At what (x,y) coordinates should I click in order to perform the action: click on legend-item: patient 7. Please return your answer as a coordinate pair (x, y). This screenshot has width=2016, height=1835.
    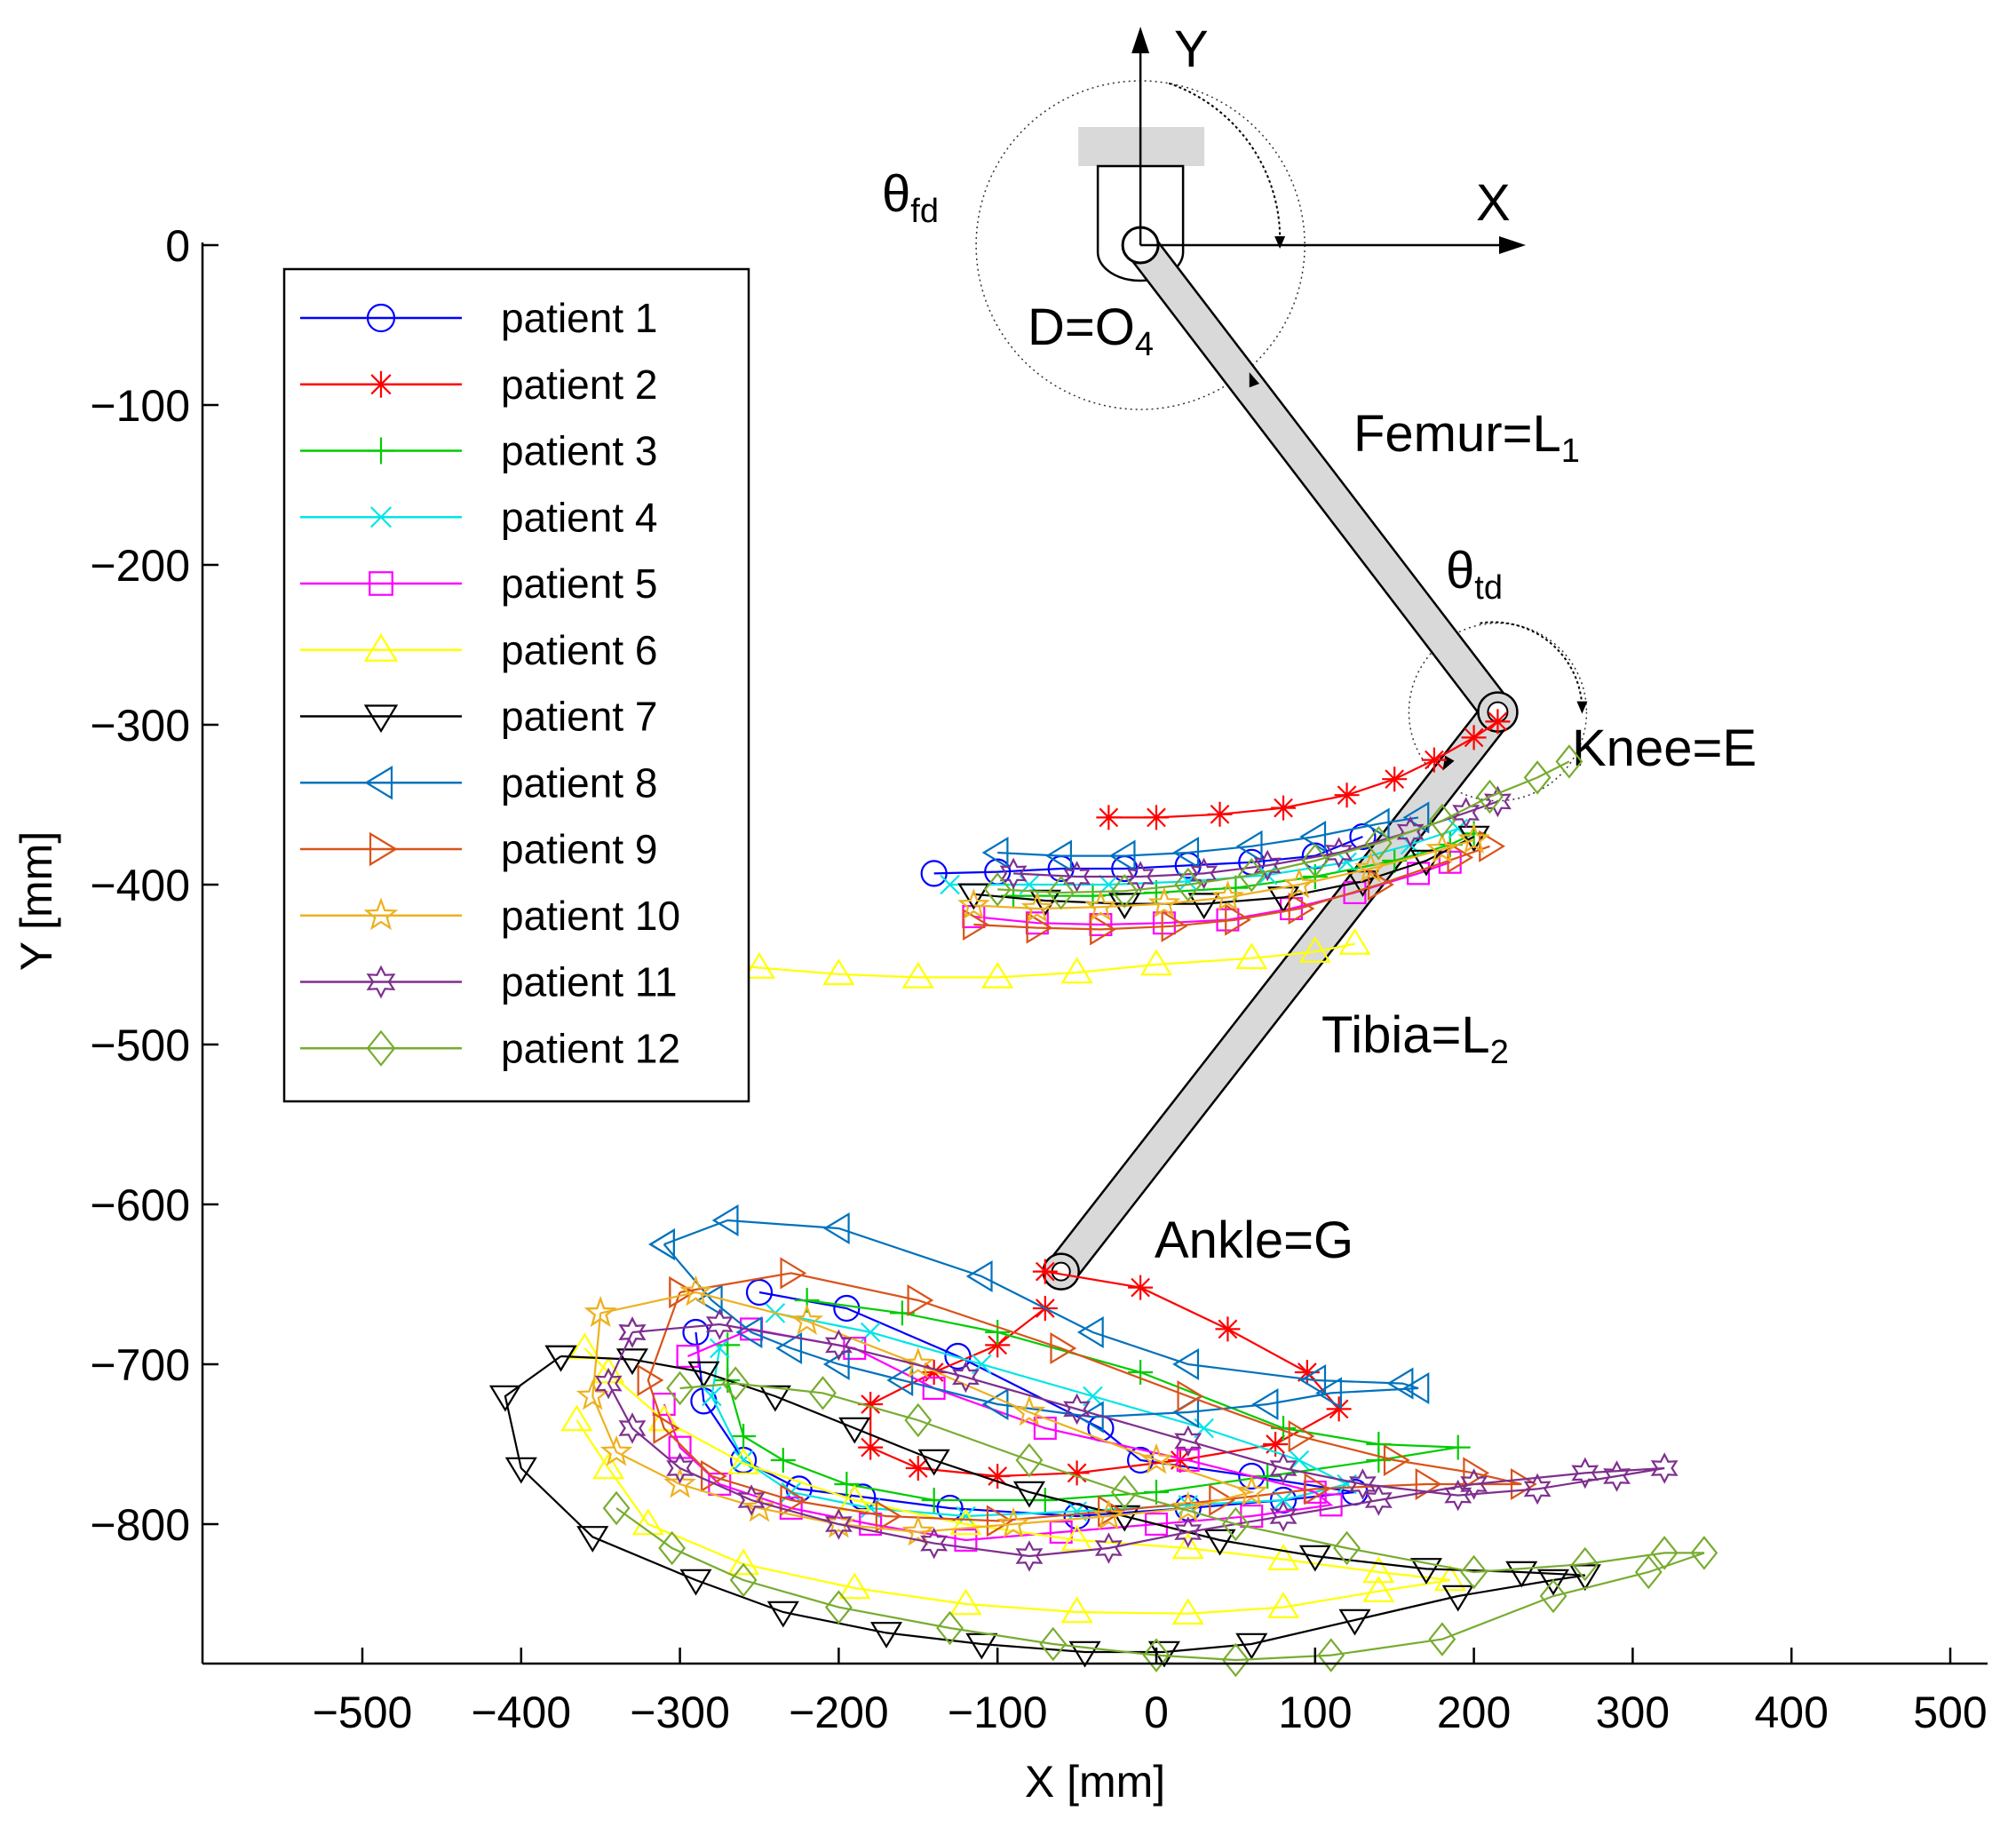
    Looking at the image, I should click on (478, 717).